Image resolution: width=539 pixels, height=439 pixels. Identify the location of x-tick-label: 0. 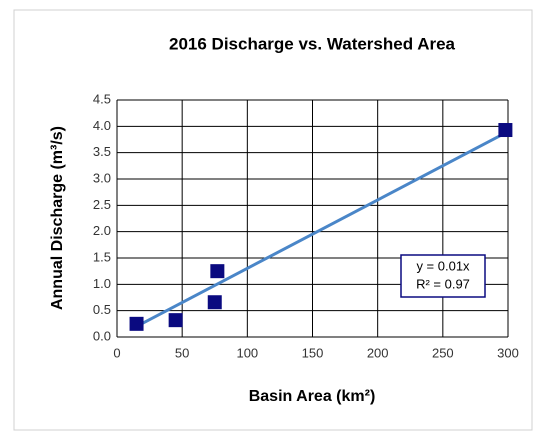
(116, 352).